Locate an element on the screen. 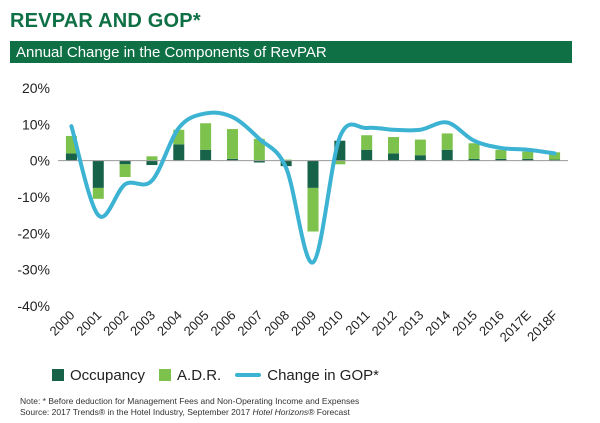  source-italic: Hotel Horizons is located at coordinates (280, 412).